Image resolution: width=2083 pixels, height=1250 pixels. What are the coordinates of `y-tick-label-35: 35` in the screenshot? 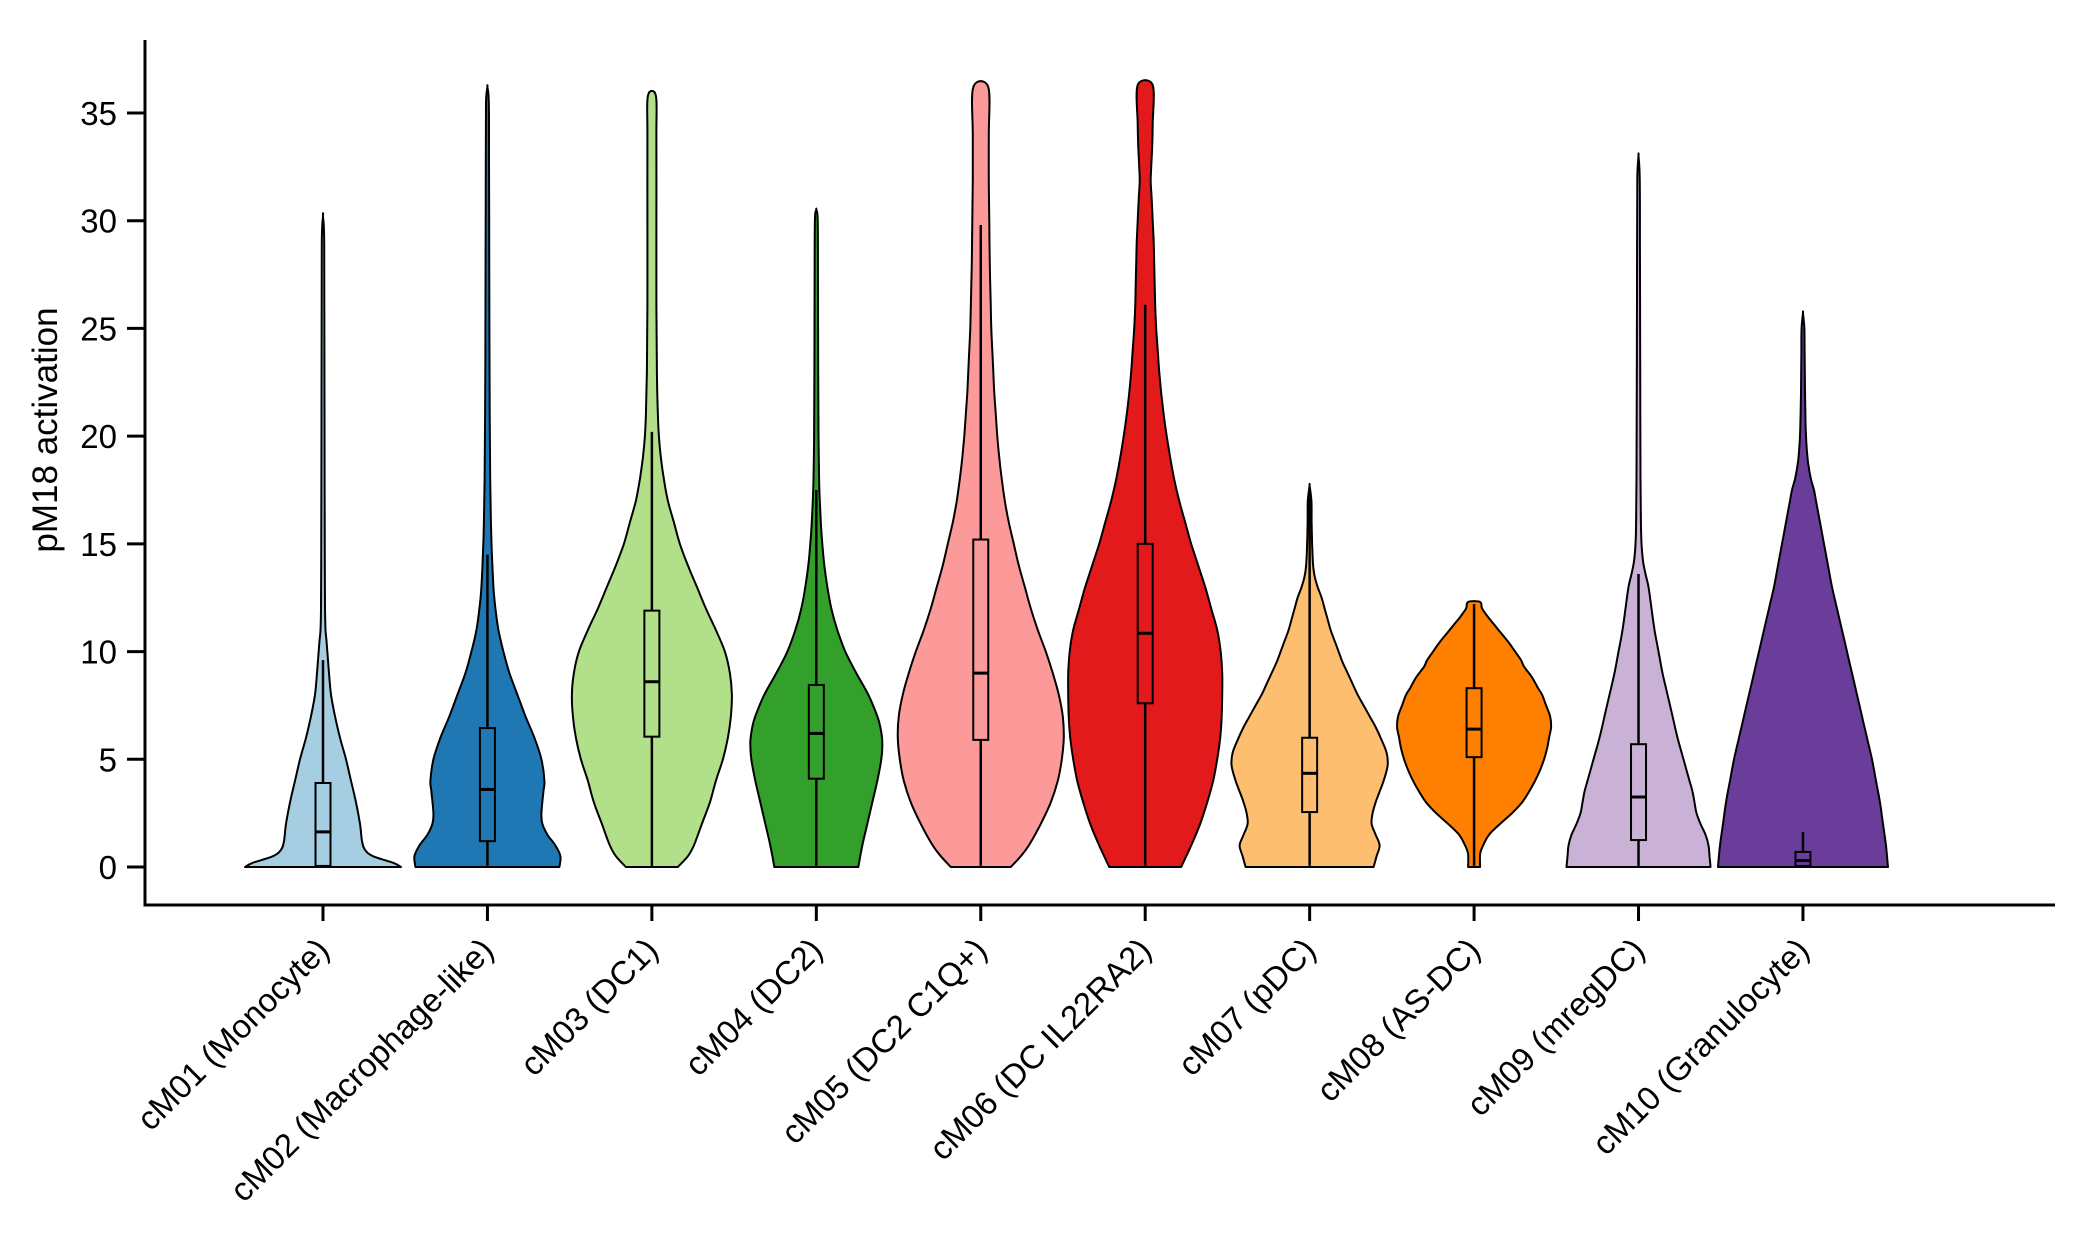 It's located at (98, 113).